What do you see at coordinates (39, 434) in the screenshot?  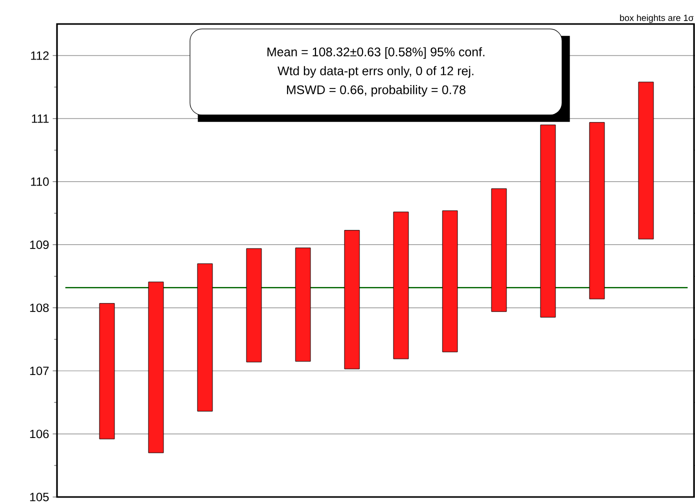 I see `y-tick-label: 106` at bounding box center [39, 434].